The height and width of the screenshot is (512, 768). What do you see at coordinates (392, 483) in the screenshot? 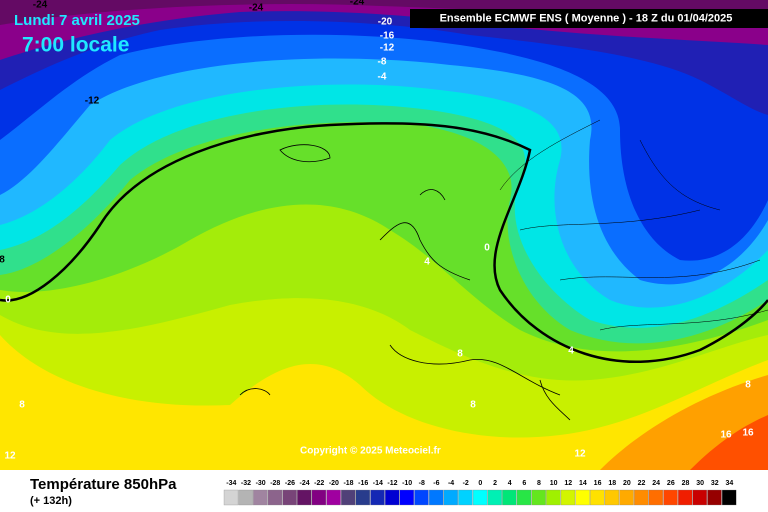
I see `scale-label: -12` at bounding box center [392, 483].